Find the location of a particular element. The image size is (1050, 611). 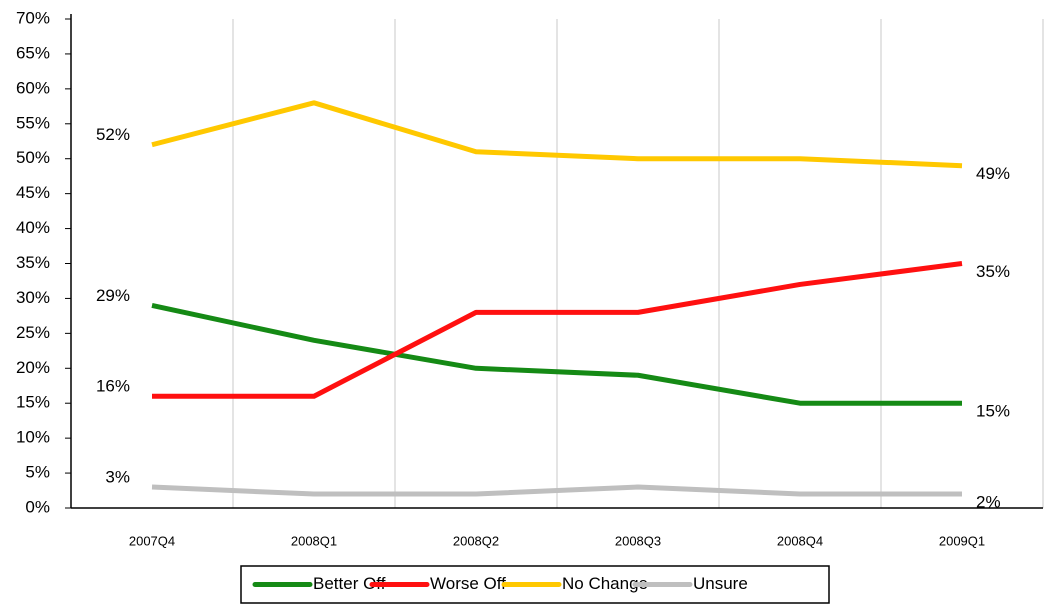

legend-label: Better Off is located at coordinates (349, 583).